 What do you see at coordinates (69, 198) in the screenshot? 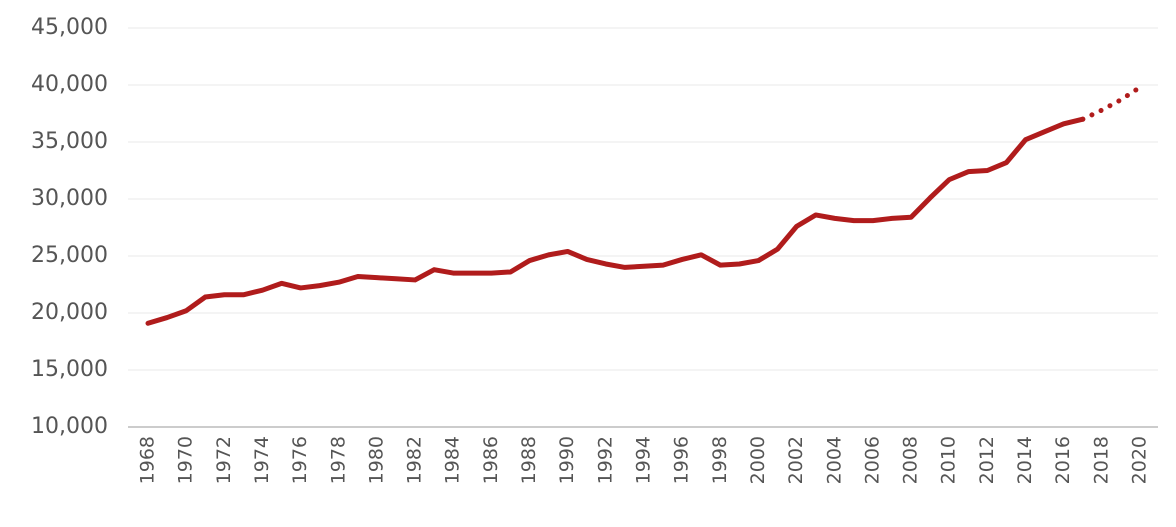
I see `y-tick-label: 30,000` at bounding box center [69, 198].